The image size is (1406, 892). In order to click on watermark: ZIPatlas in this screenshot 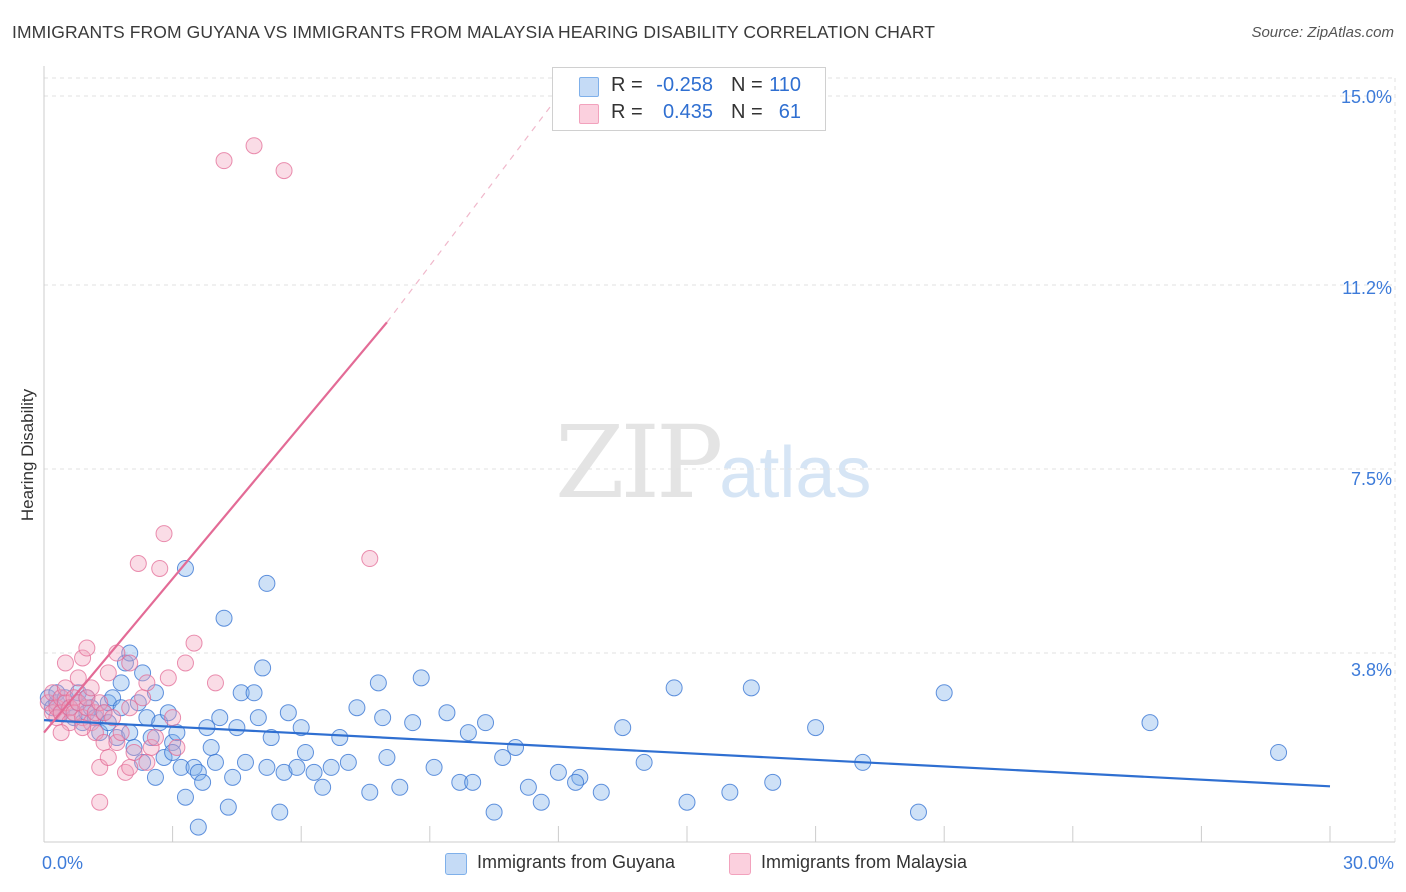, I will do `click(713, 462)`.